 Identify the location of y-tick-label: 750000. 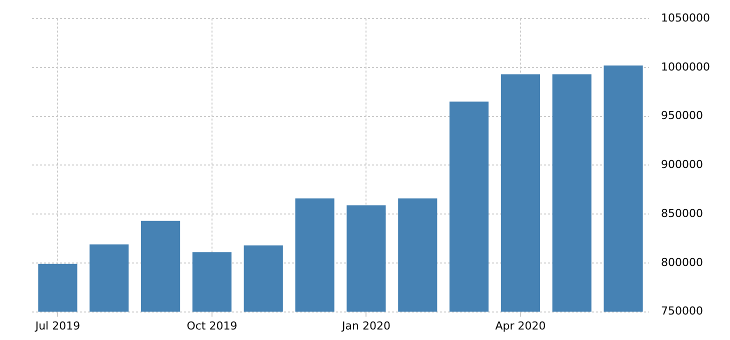
(682, 311).